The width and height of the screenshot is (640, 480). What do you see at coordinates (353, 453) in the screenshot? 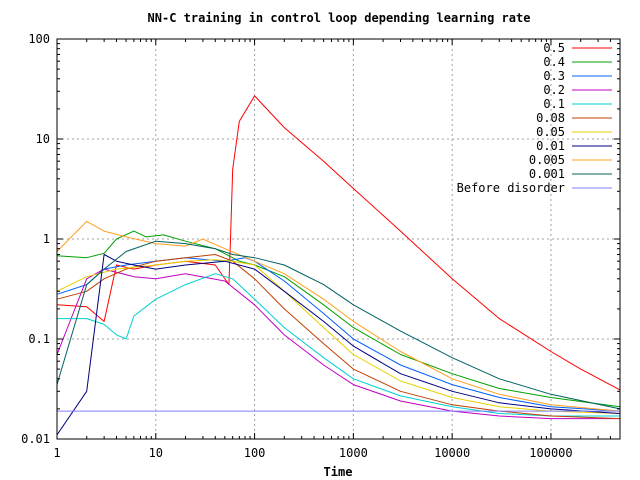
I see `x-tick-label: 1000` at bounding box center [353, 453].